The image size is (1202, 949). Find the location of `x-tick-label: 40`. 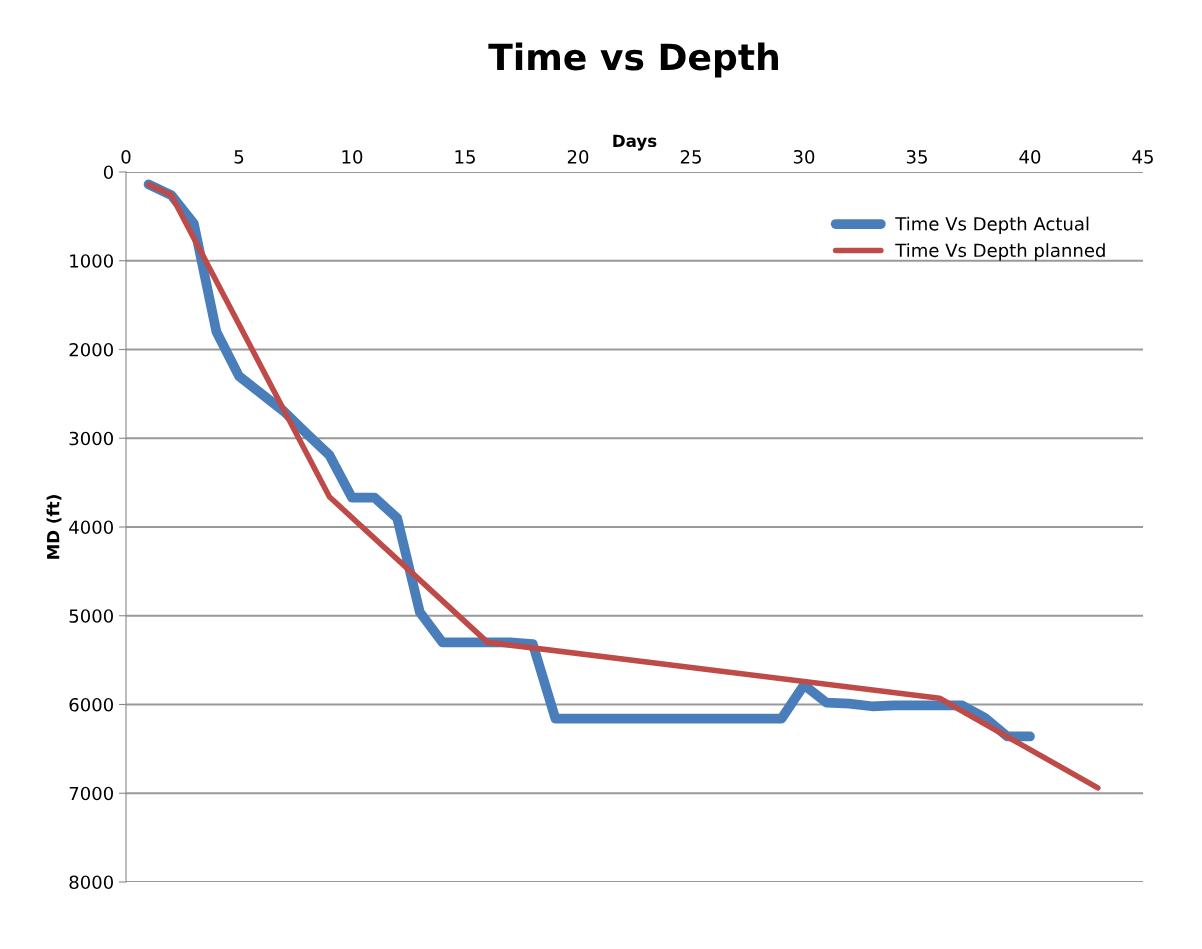

x-tick-label: 40 is located at coordinates (1030, 156).